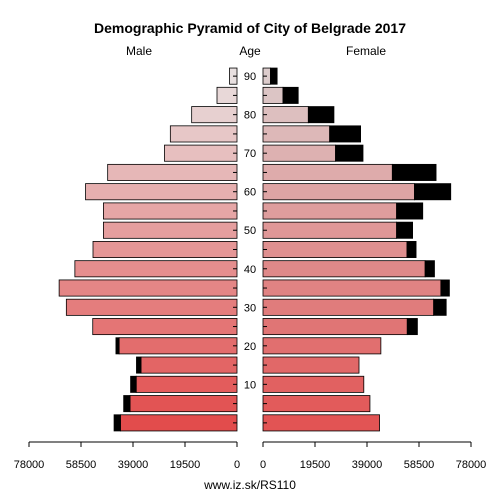 Image resolution: width=500 pixels, height=500 pixels. I want to click on male-x-tick-label-78000: 78000, so click(29, 465).